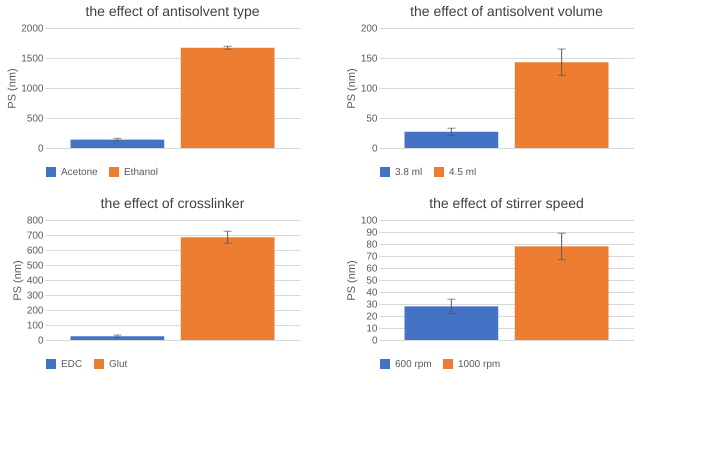  Describe the element at coordinates (369, 59) in the screenshot. I see `y-tick-label: 150` at that location.